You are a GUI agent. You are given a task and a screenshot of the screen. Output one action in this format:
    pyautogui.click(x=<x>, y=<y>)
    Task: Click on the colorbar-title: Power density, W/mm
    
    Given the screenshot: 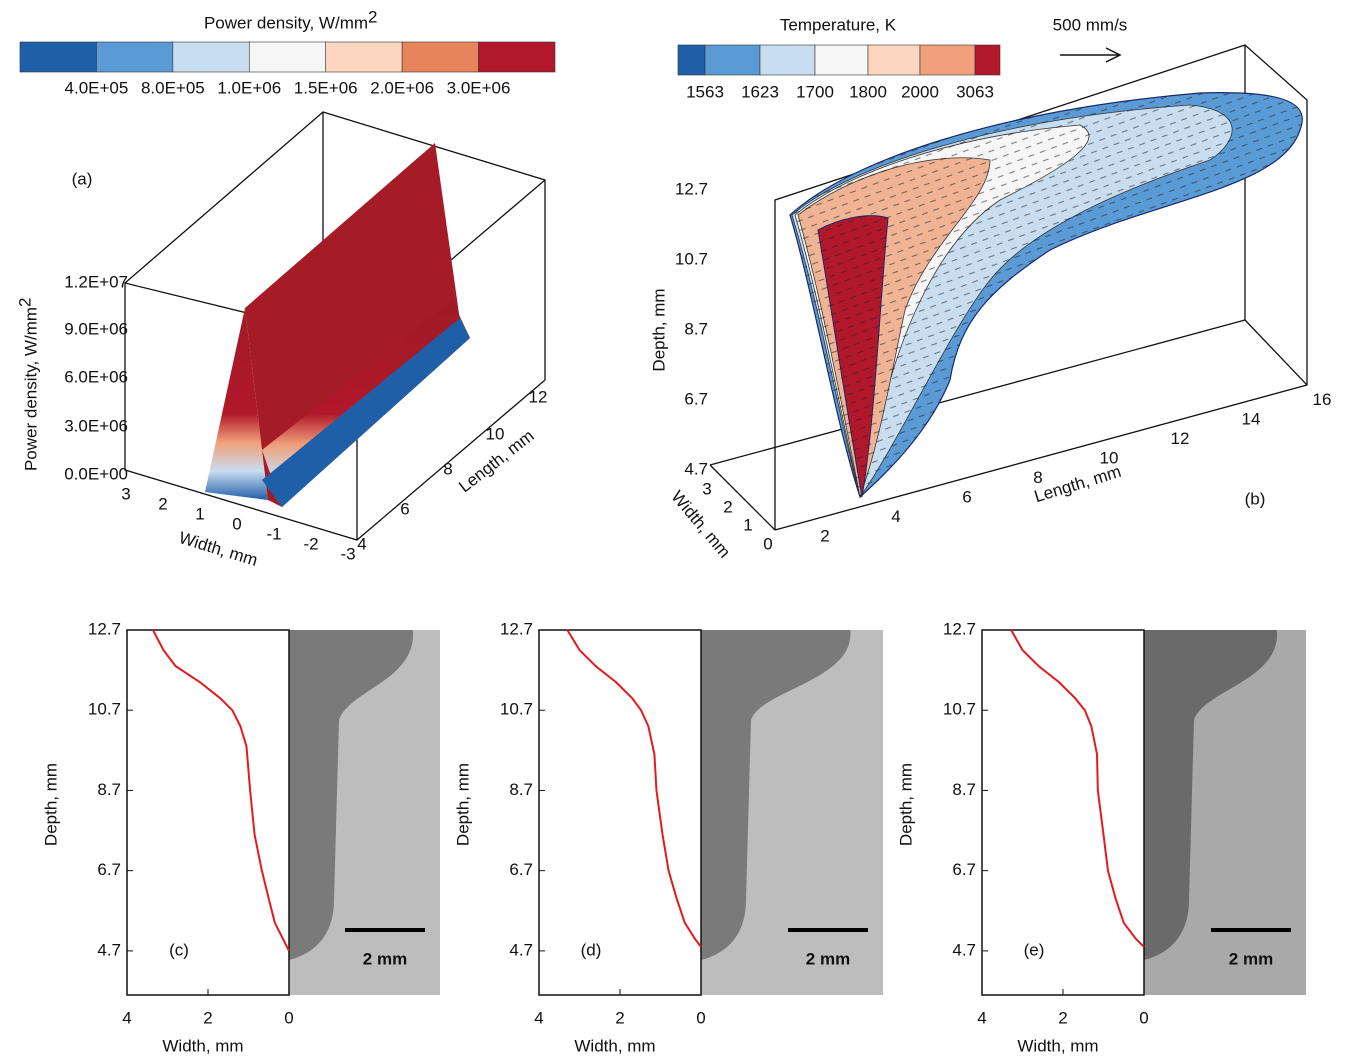 What is the action you would take?
    pyautogui.click(x=286, y=22)
    